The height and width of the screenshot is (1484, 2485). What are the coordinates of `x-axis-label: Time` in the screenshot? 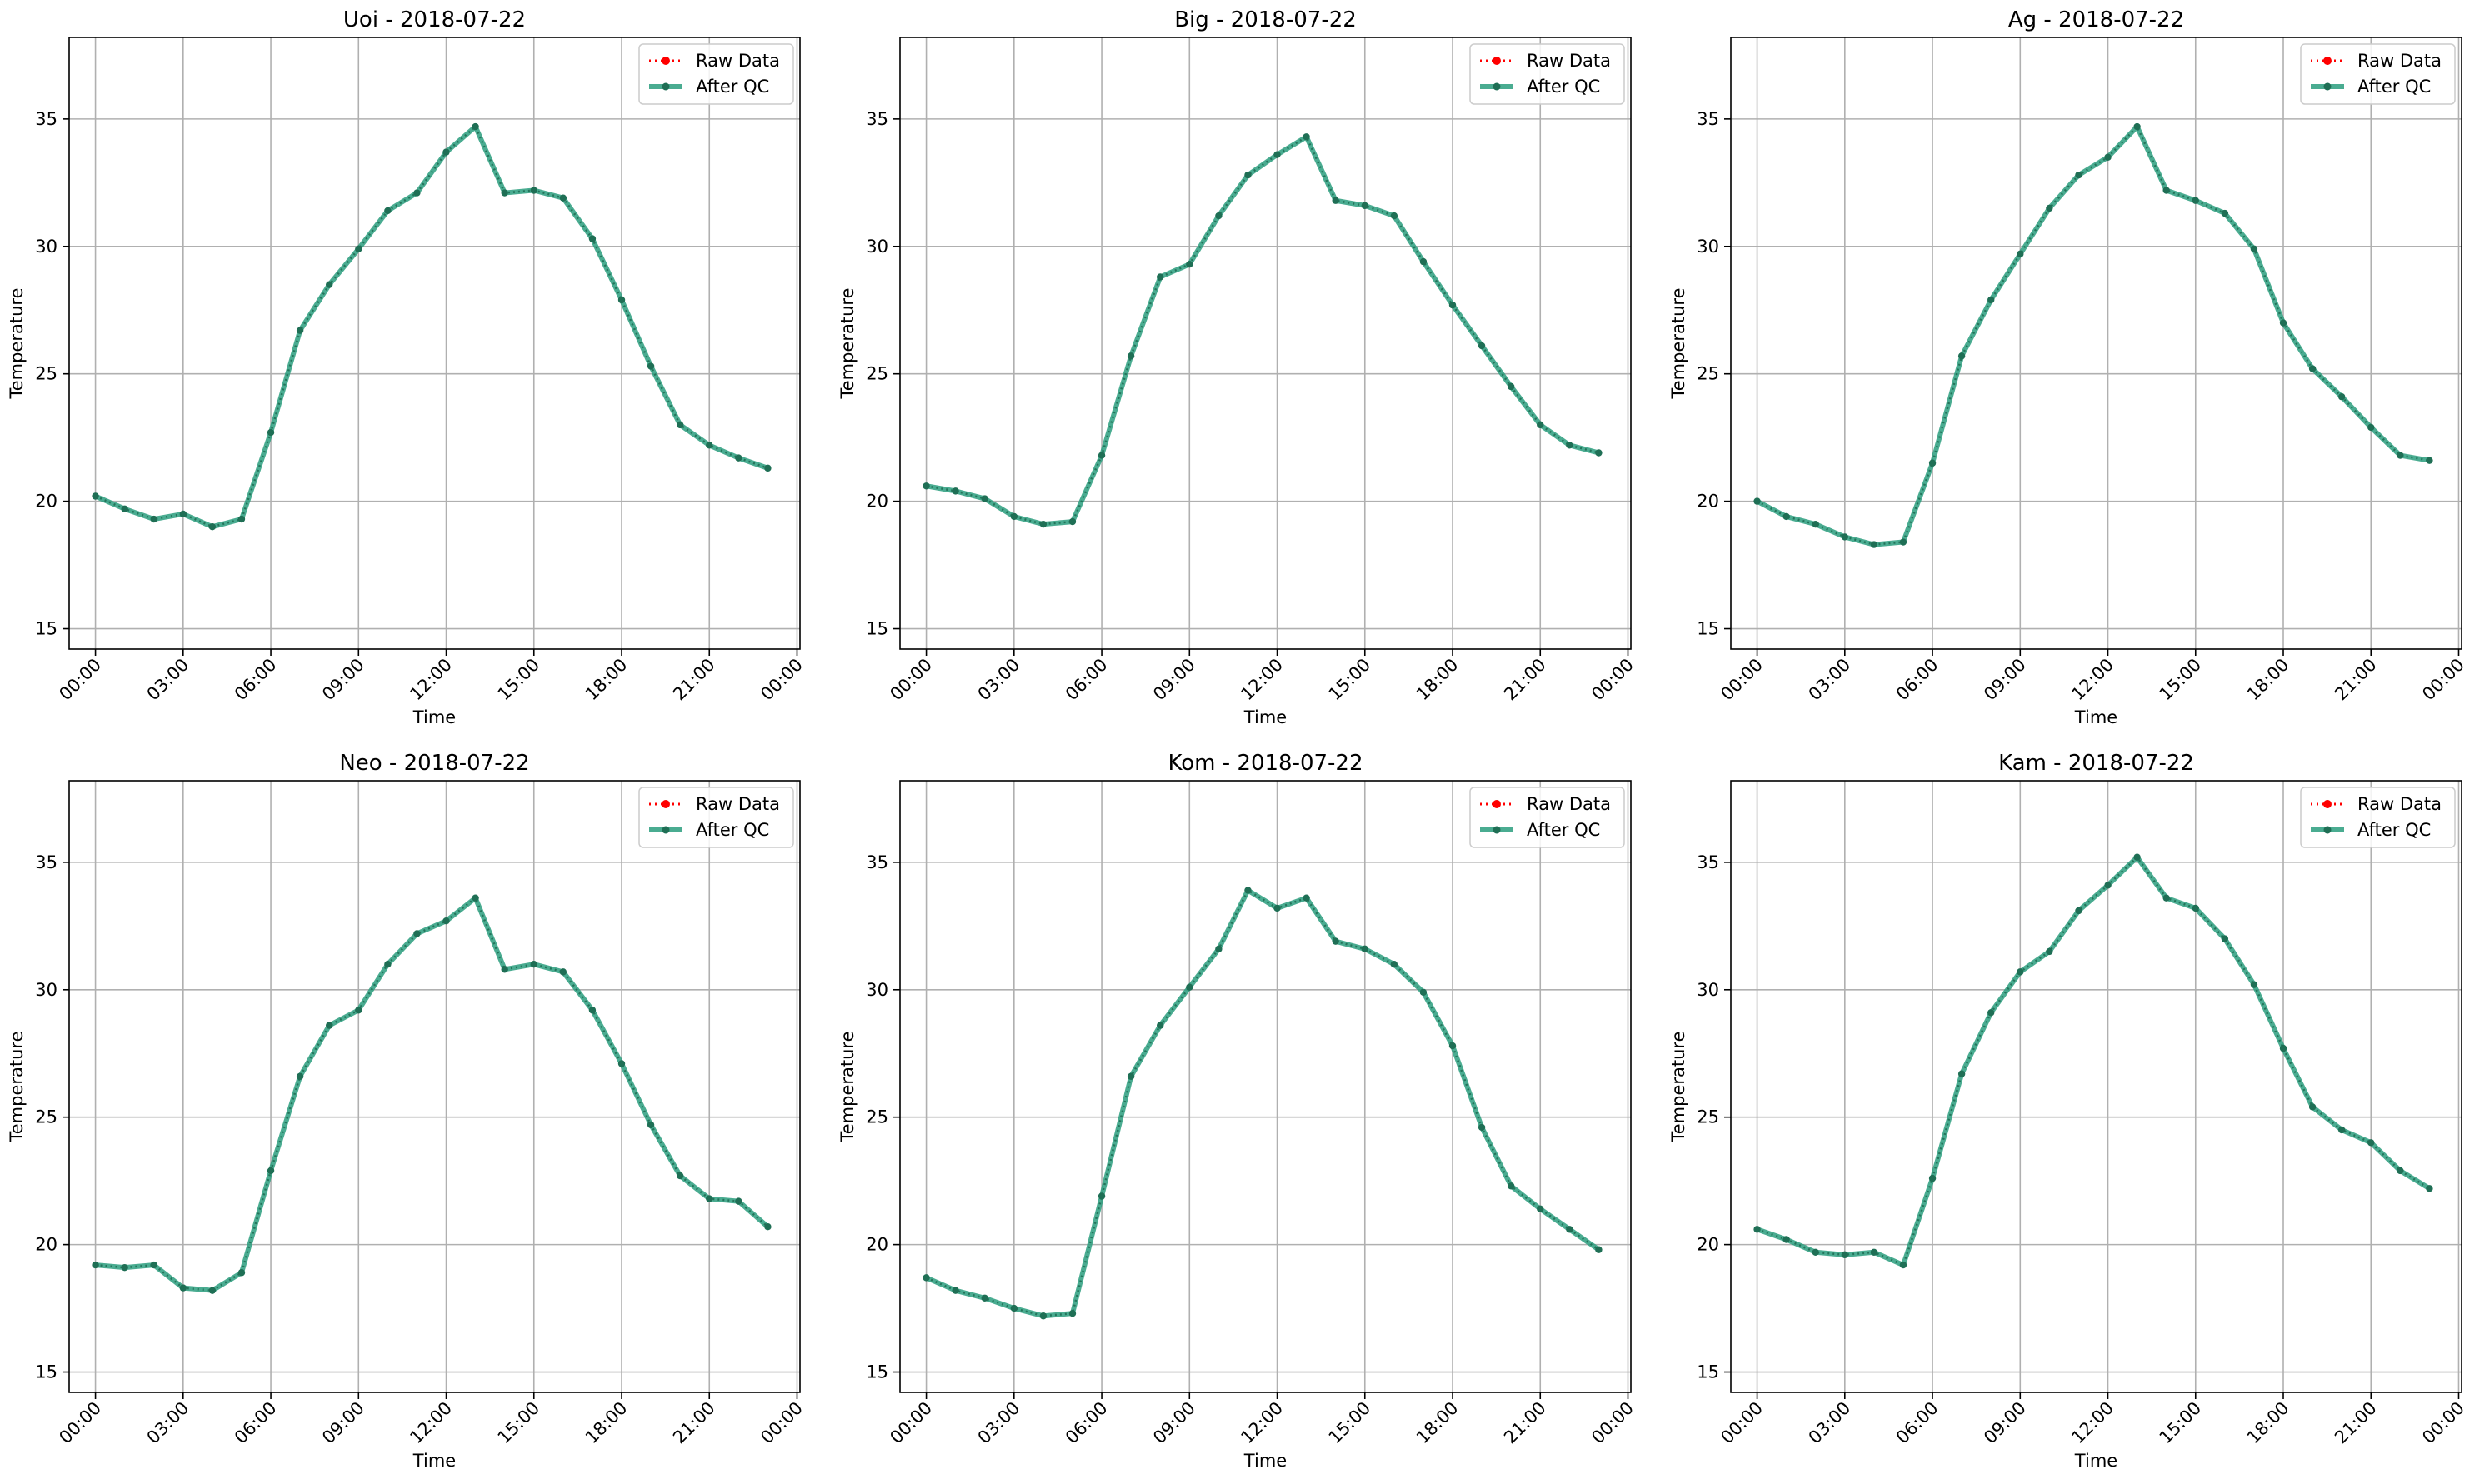 It's located at (434, 717).